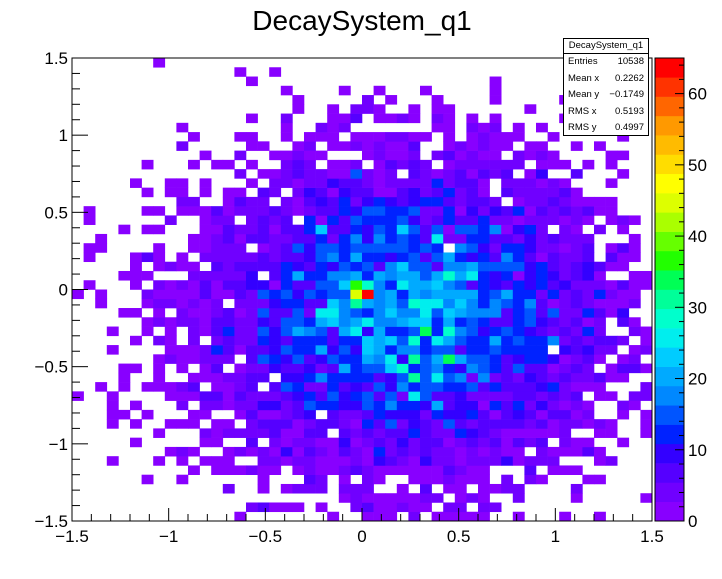 Image resolution: width=722 pixels, height=579 pixels. I want to click on x-tick-label: 1, so click(555, 536).